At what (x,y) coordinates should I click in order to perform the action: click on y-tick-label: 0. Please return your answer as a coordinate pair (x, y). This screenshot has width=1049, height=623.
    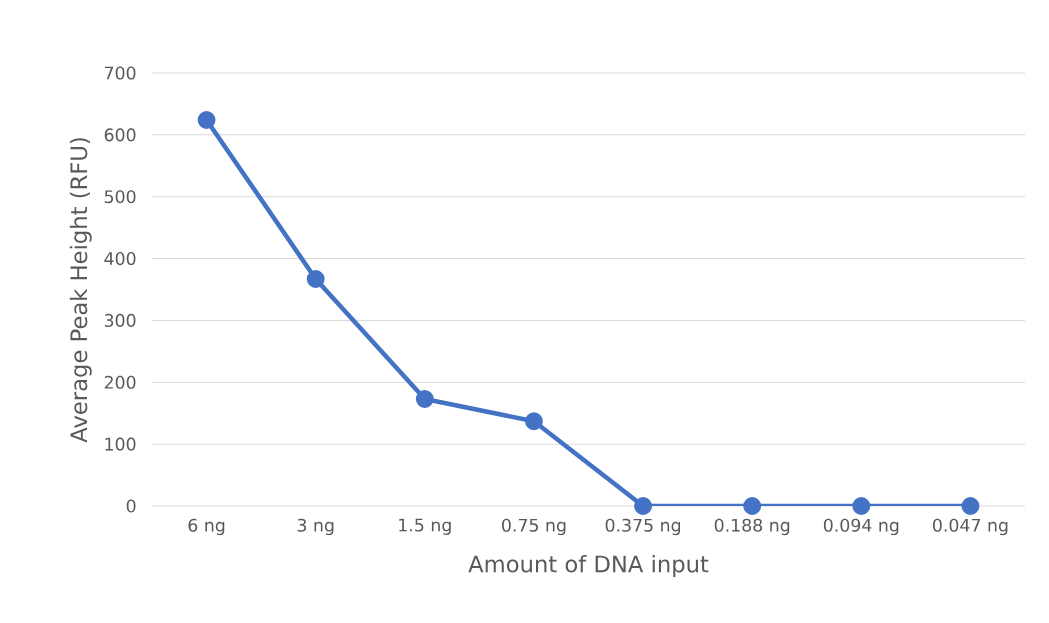
    Looking at the image, I should click on (131, 506).